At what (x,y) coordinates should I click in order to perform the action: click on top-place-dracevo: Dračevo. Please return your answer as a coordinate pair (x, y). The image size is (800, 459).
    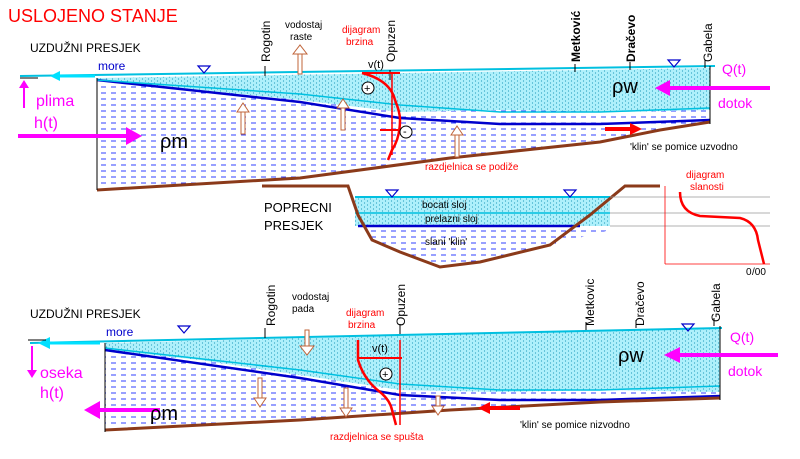
    Looking at the image, I should click on (631, 38).